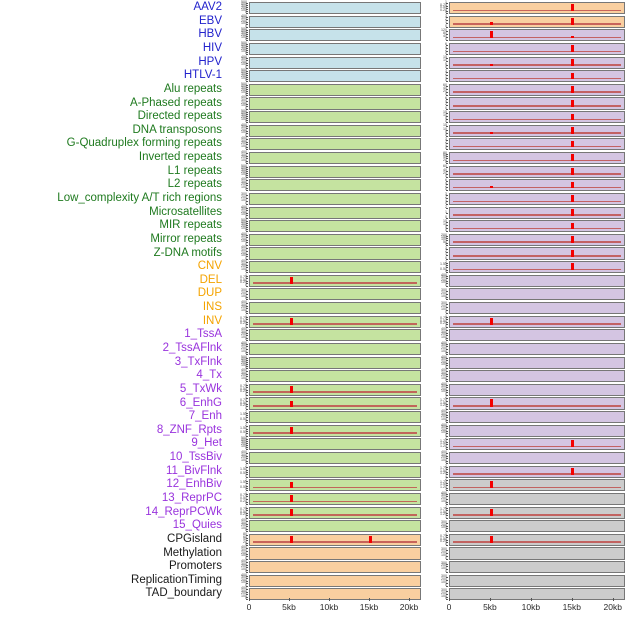 The height and width of the screenshot is (630, 630). I want to click on y-tick-label: 300, so click(244, 289).